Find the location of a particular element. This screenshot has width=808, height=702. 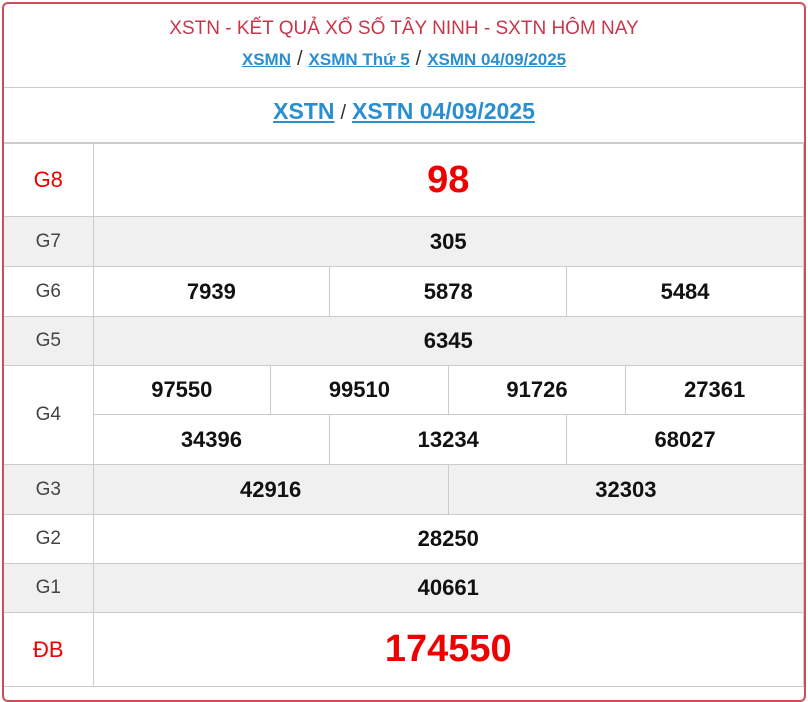

subheader: XSTN / XSTN 04/09/2025 is located at coordinates (404, 115).